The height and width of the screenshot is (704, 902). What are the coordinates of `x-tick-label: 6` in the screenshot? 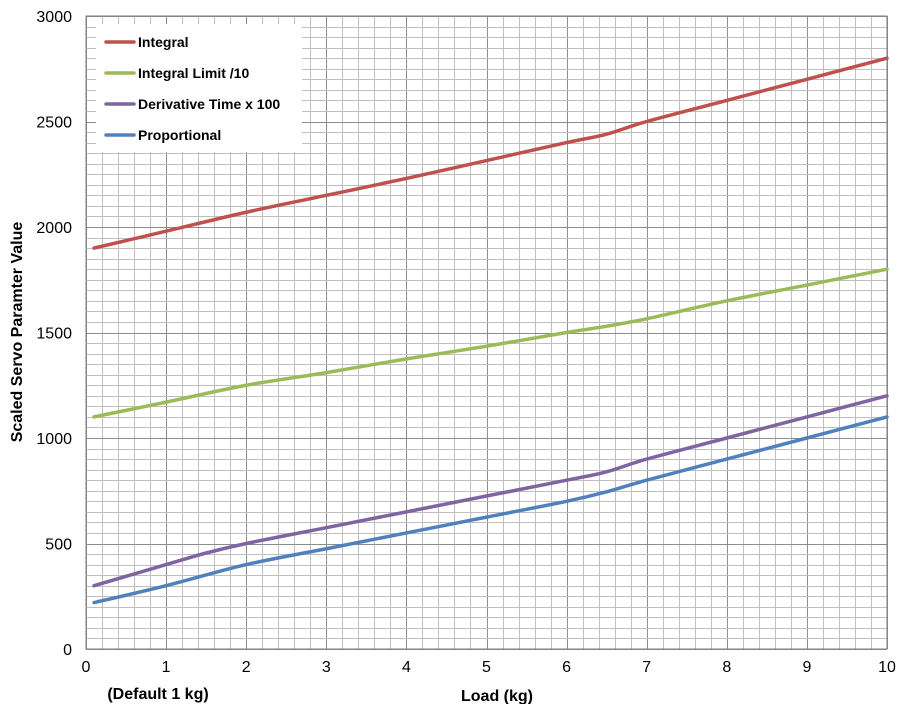 It's located at (566, 667).